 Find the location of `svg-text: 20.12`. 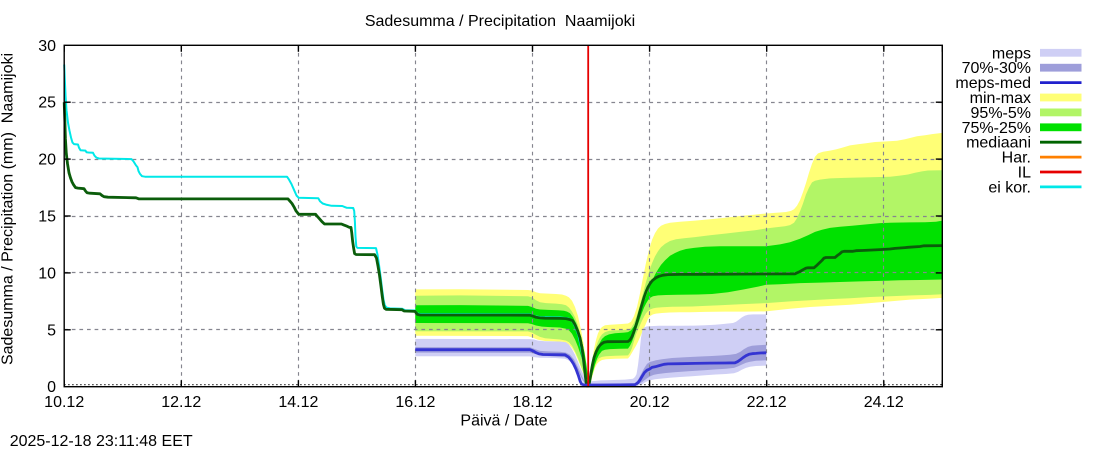

svg-text: 20.12 is located at coordinates (650, 402).